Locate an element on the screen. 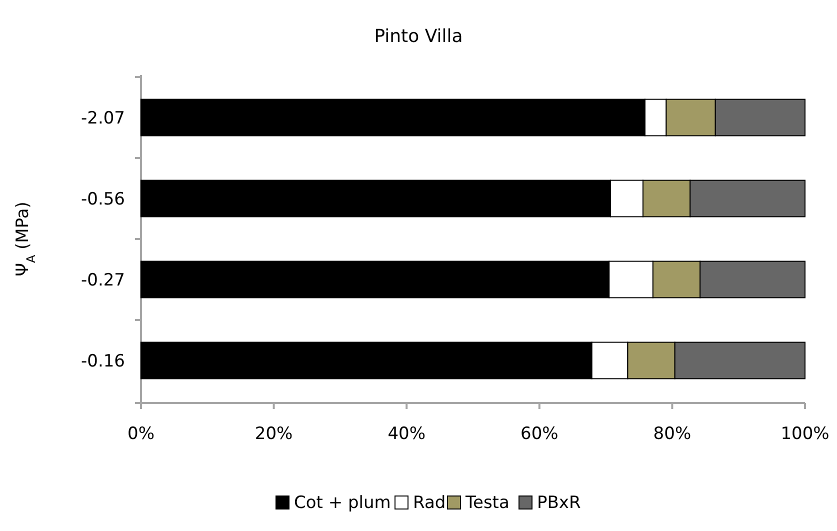  legend-label: PBxR is located at coordinates (559, 503).